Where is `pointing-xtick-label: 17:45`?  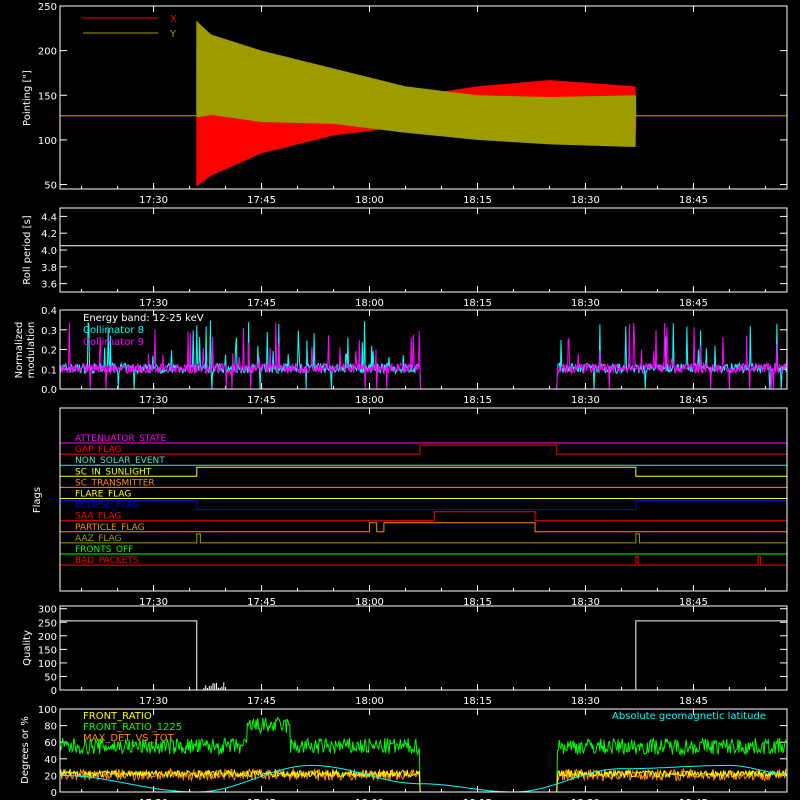 pointing-xtick-label: 17:45 is located at coordinates (261, 200).